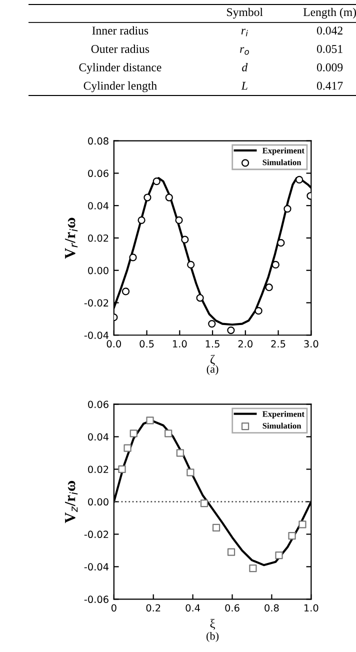  Describe the element at coordinates (329, 13) in the screenshot. I see `category-label: Length (m)` at that location.